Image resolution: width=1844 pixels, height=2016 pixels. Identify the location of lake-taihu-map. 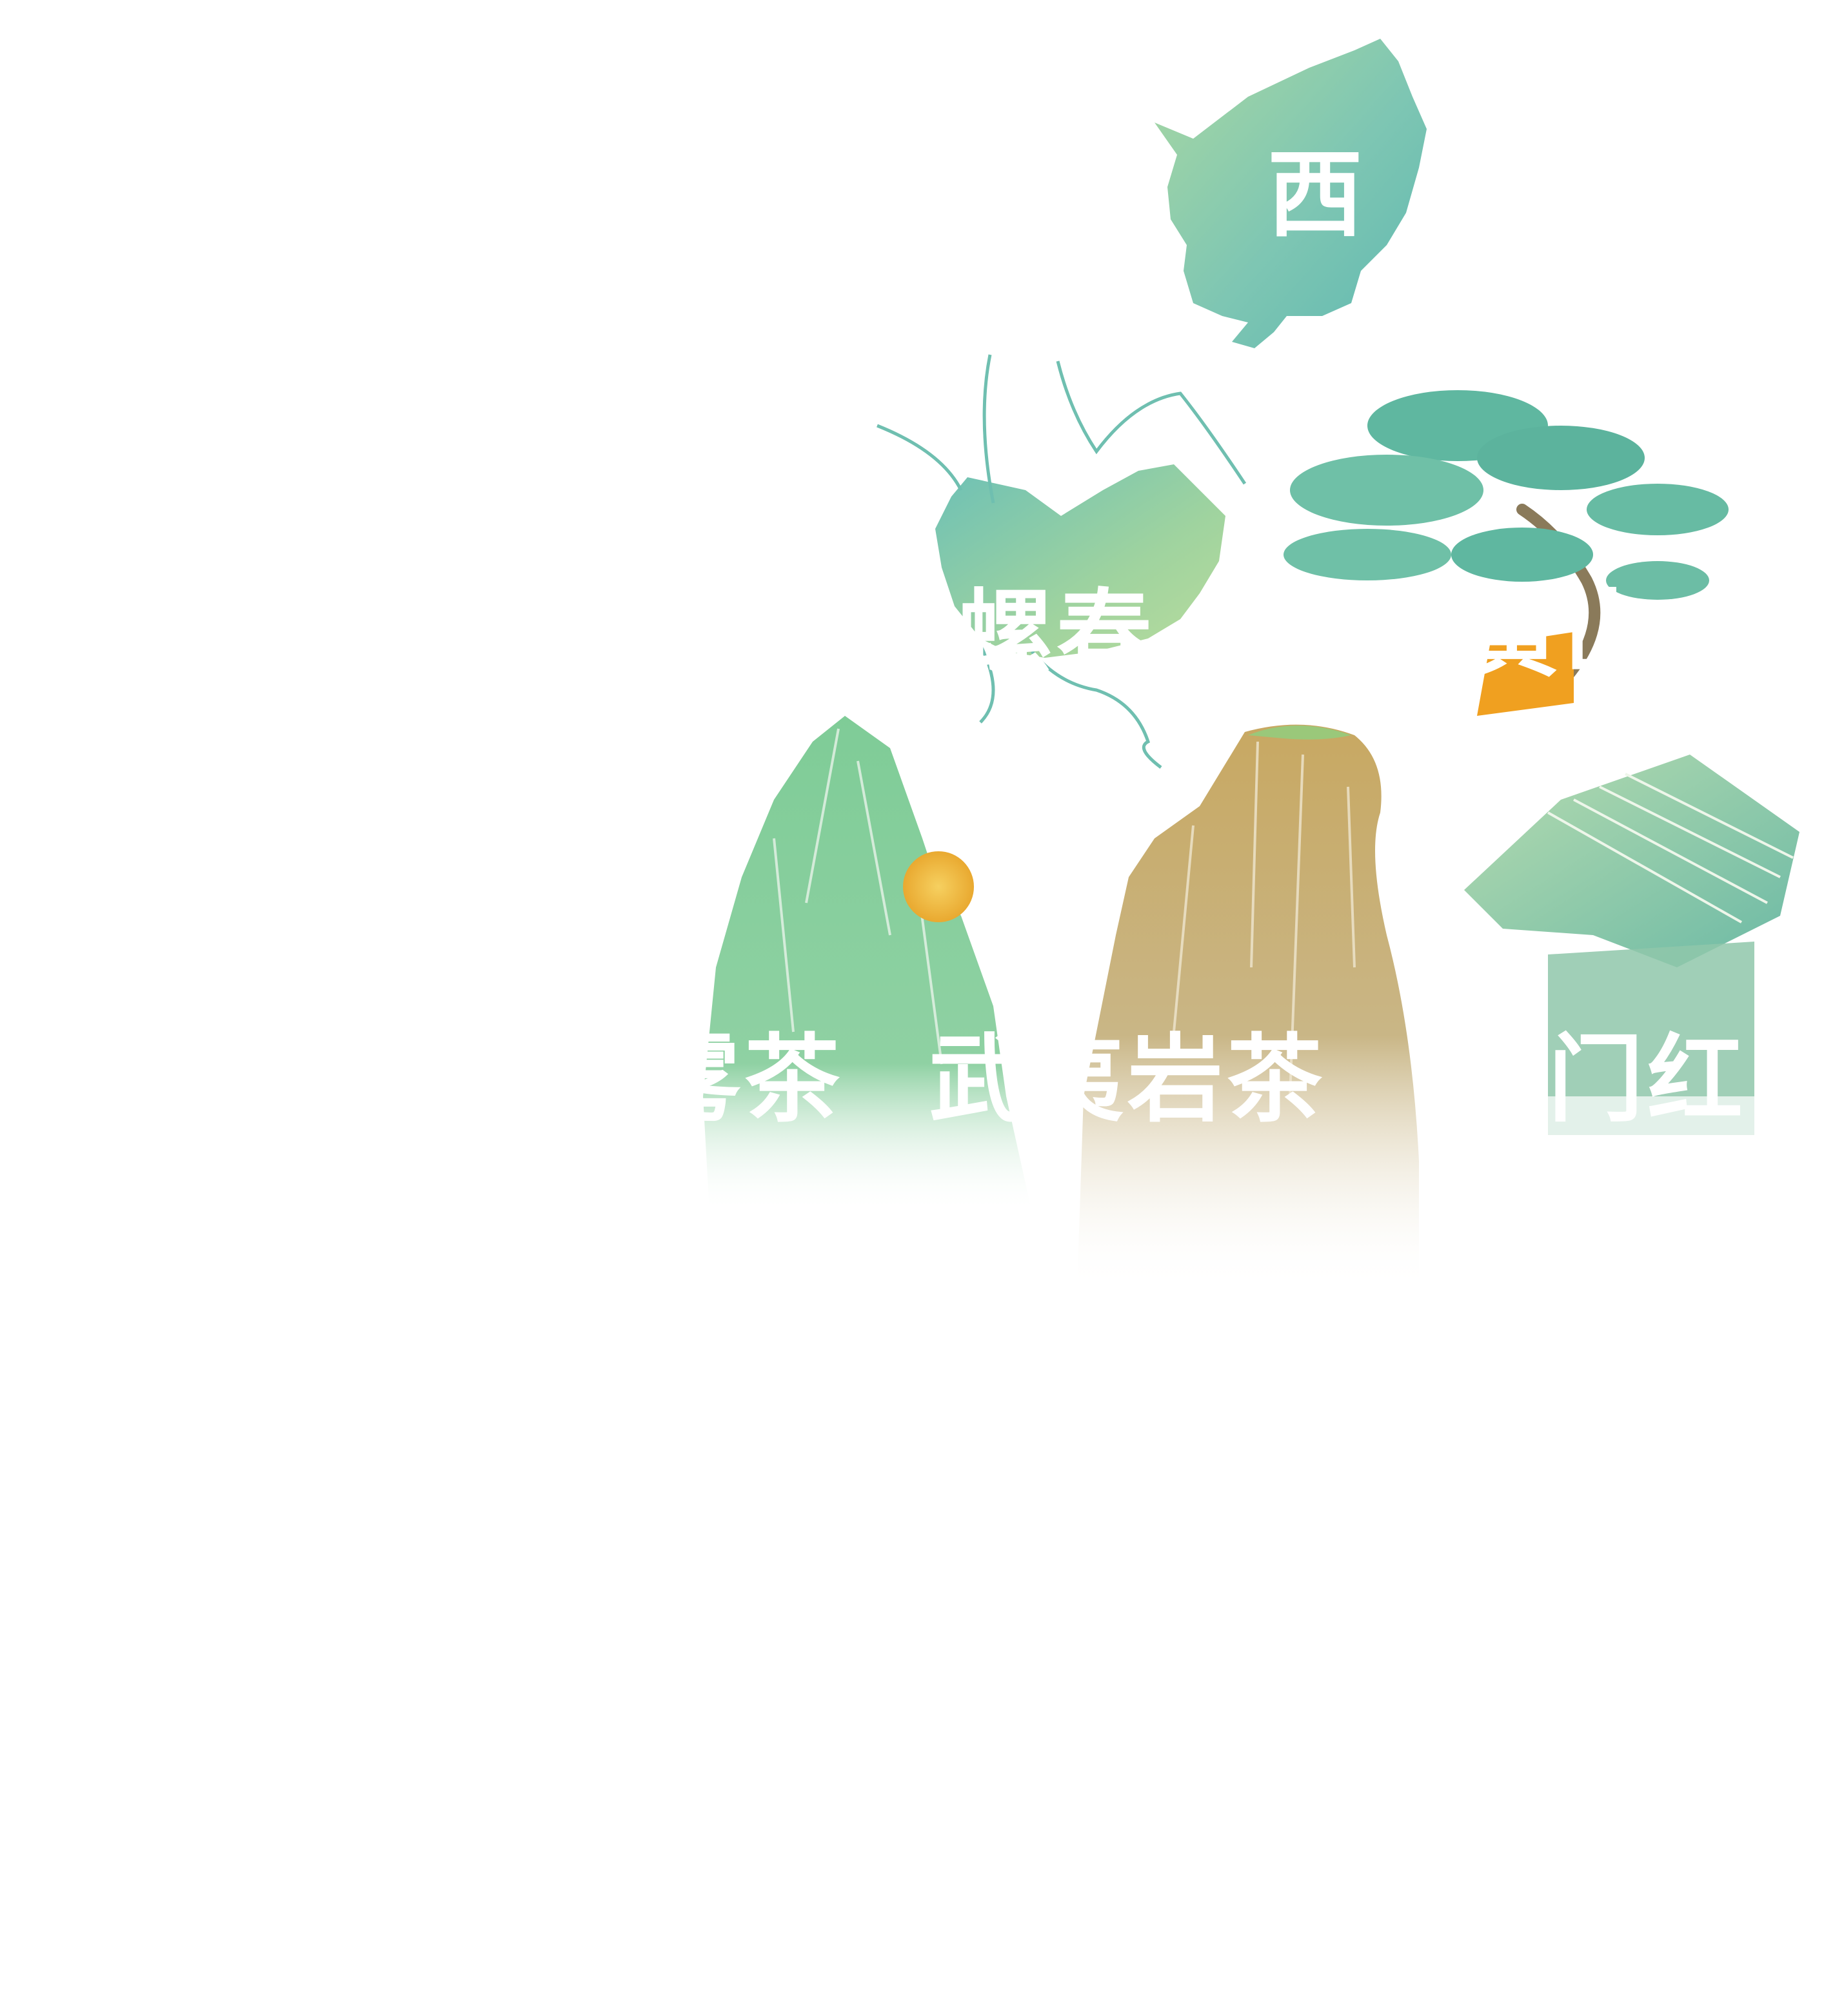
(1062, 562).